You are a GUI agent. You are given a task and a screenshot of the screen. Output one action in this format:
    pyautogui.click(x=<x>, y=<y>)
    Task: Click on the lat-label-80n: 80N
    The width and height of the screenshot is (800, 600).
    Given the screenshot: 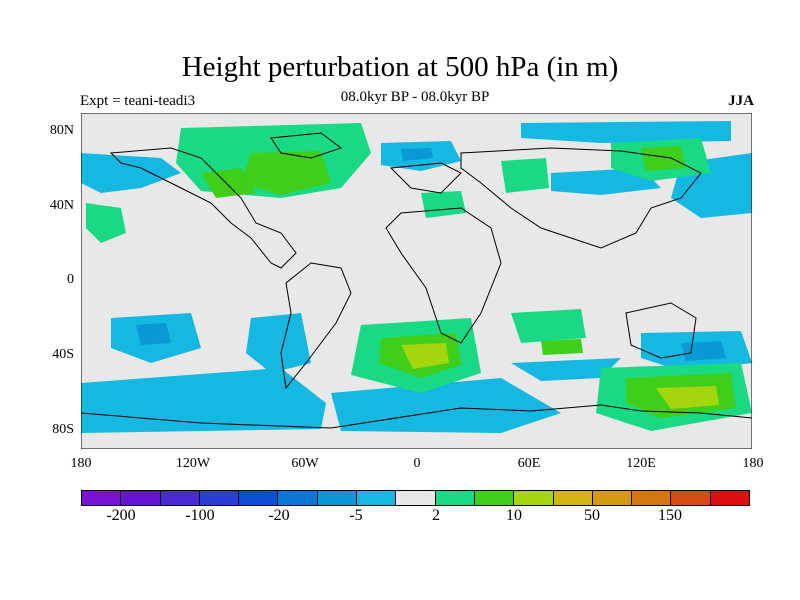 What is the action you would take?
    pyautogui.click(x=61, y=130)
    